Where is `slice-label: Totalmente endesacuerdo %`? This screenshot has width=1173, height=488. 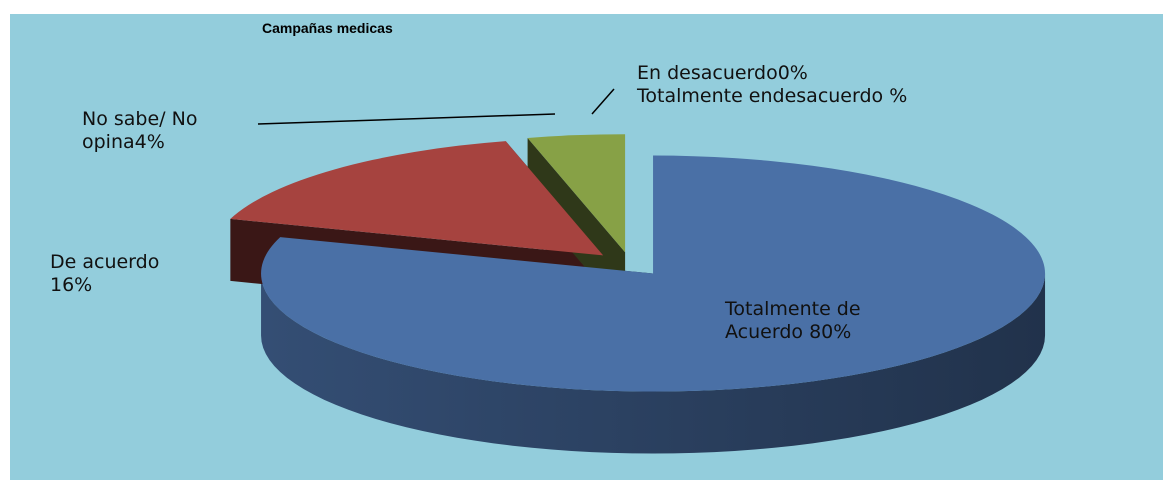 slice-label: Totalmente endesacuerdo % is located at coordinates (847, 96).